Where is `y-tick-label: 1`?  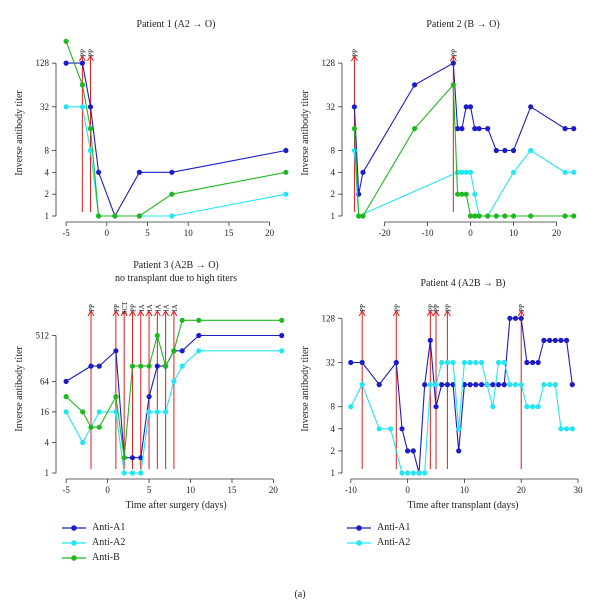 y-tick-label: 1 is located at coordinates (333, 216).